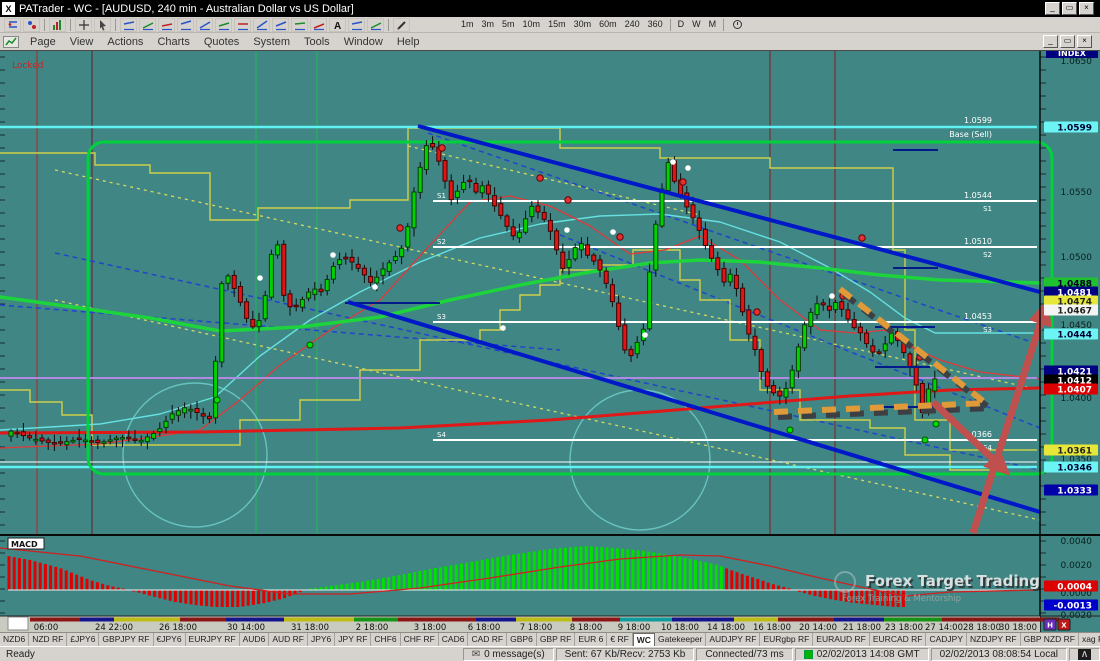  What do you see at coordinates (204, 24) in the screenshot?
I see `channel-icon` at bounding box center [204, 24].